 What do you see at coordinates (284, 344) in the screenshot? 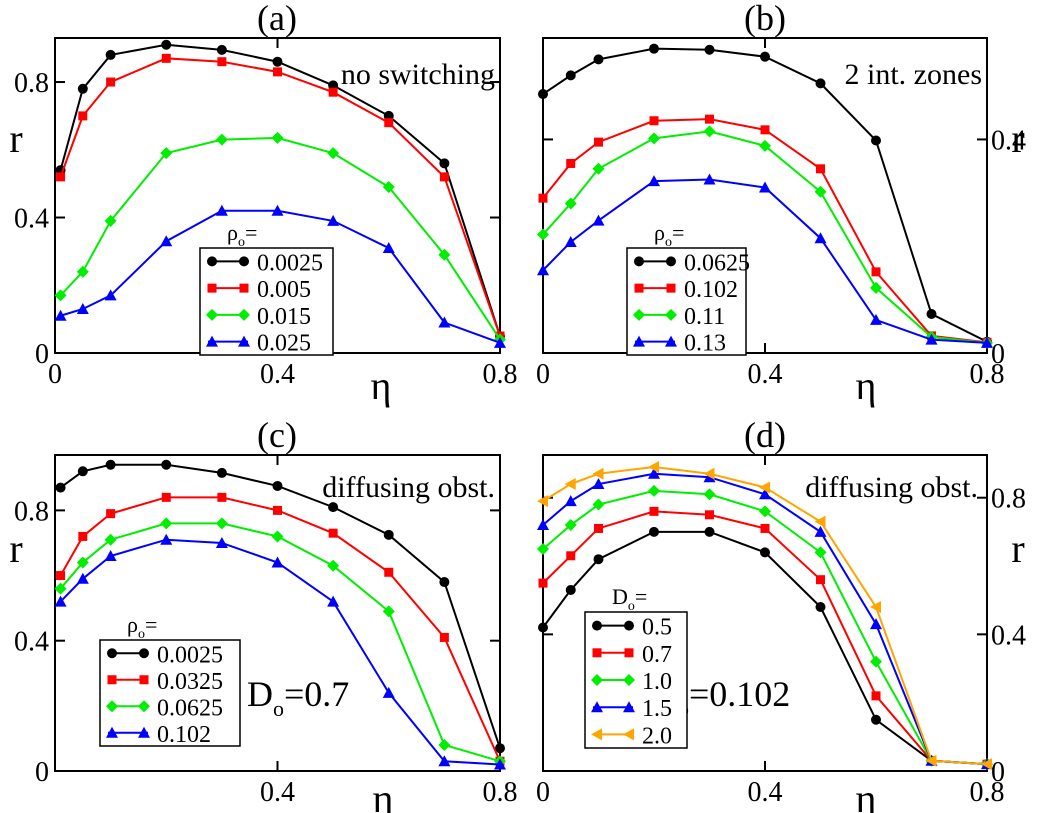
I see `legend-label: 0.025` at bounding box center [284, 344].